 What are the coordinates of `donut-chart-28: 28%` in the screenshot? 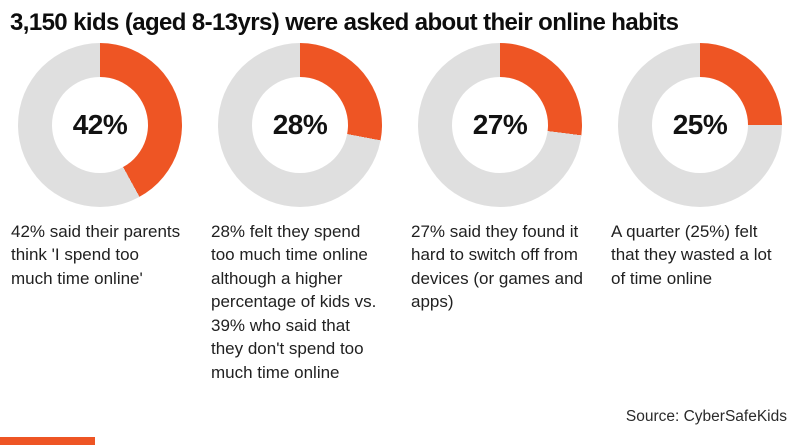 It's located at (300, 125).